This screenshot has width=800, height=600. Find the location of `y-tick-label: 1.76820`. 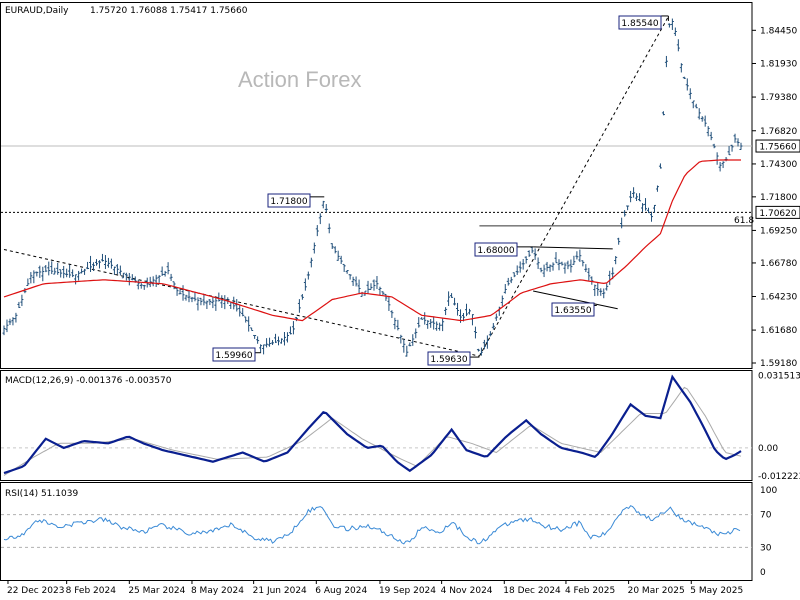

y-tick-label: 1.76820 is located at coordinates (778, 132).